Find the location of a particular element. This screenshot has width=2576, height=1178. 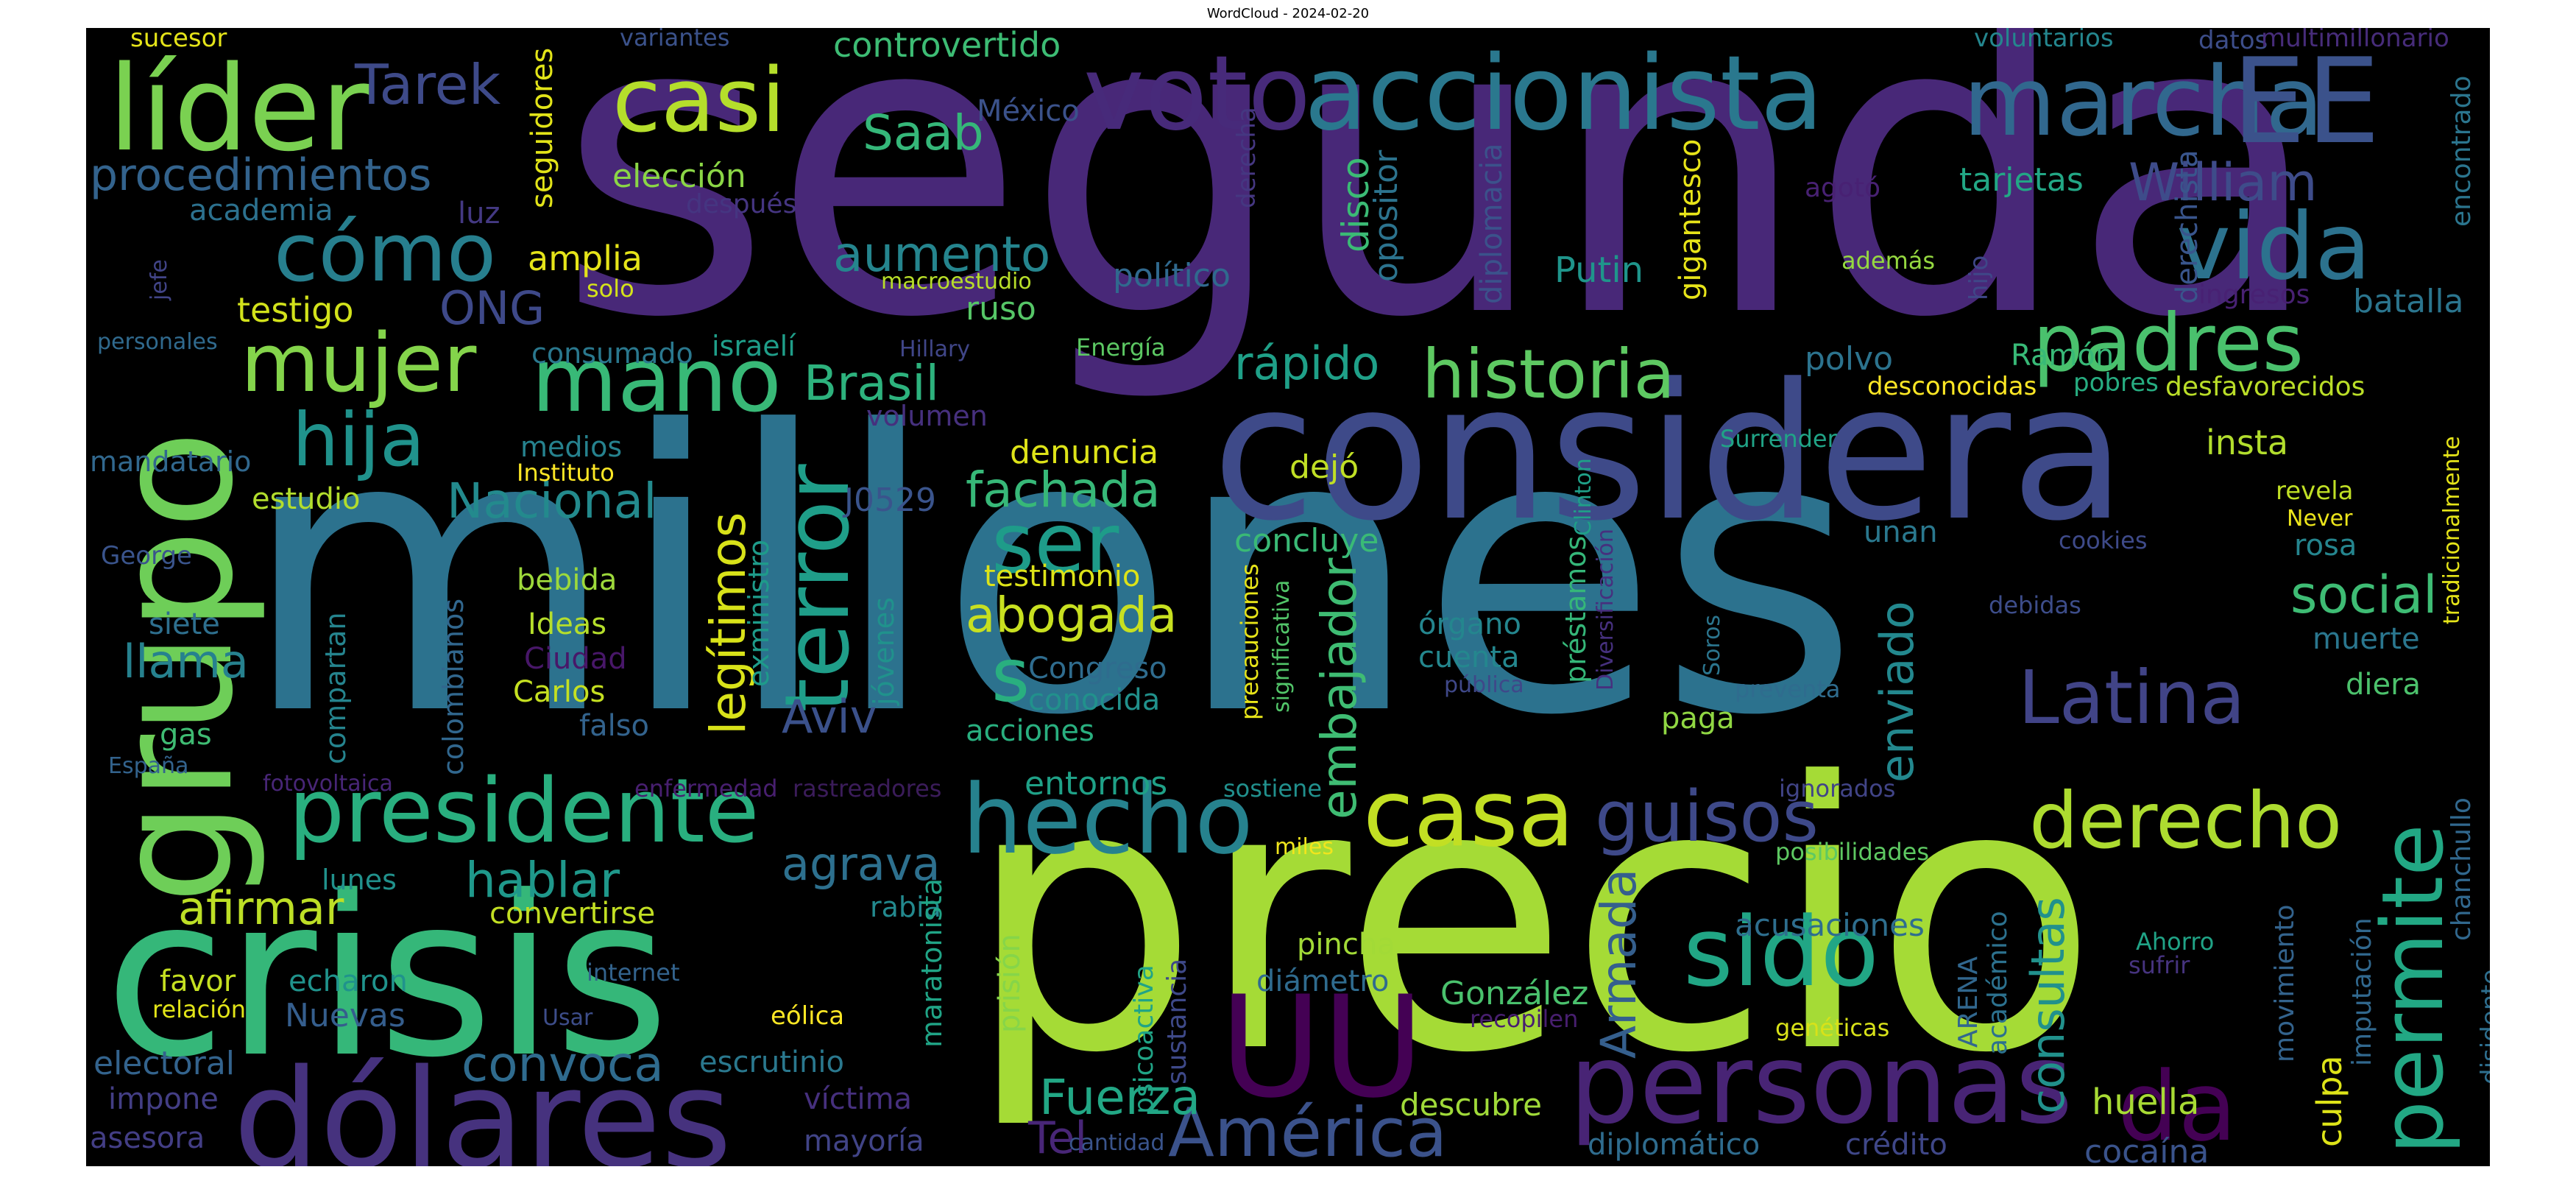

word-disidente: disidente is located at coordinates (2483, 1027).